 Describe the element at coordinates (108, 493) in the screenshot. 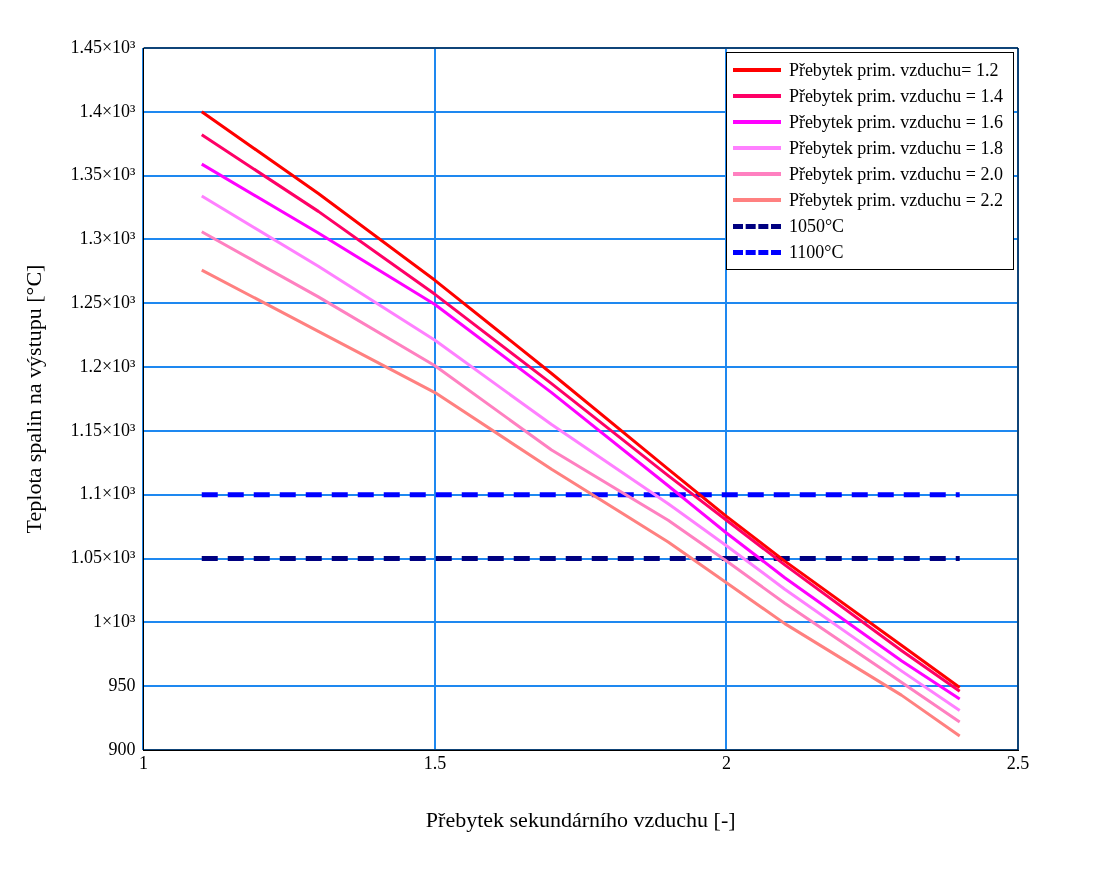

I see `y-tick-label: 1.1×10³` at that location.